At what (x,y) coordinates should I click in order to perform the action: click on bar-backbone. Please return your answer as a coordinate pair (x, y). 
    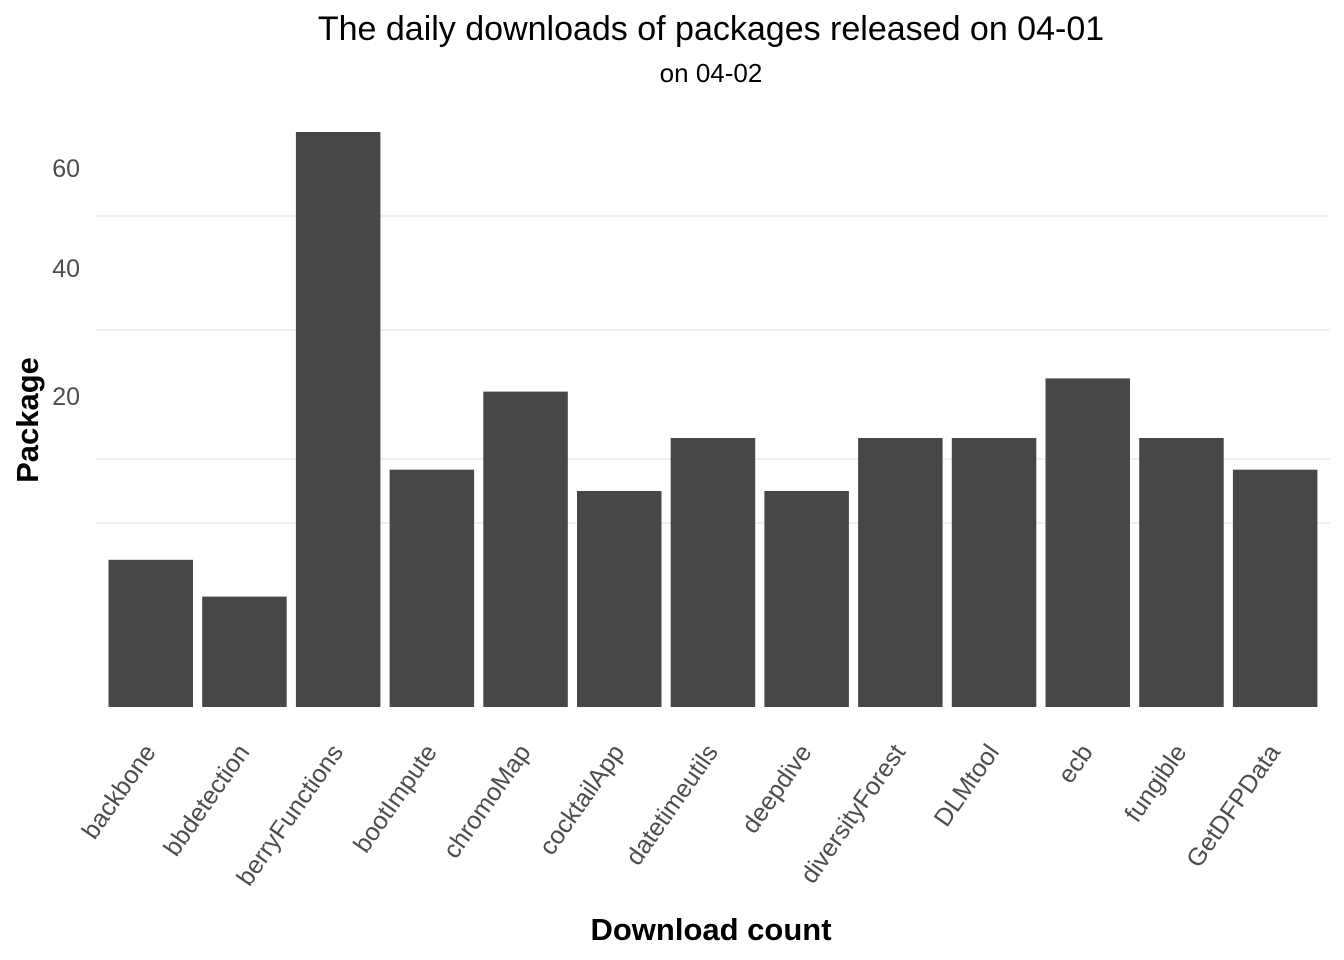
    Looking at the image, I should click on (150, 633).